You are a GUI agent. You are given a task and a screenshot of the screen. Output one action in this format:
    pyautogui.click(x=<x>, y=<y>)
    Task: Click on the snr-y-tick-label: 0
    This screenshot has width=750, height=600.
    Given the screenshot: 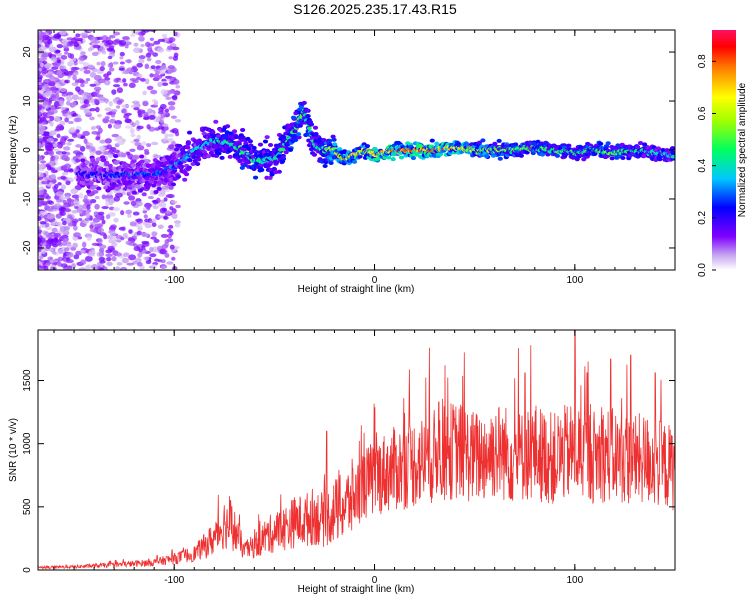 What is the action you would take?
    pyautogui.click(x=27, y=570)
    